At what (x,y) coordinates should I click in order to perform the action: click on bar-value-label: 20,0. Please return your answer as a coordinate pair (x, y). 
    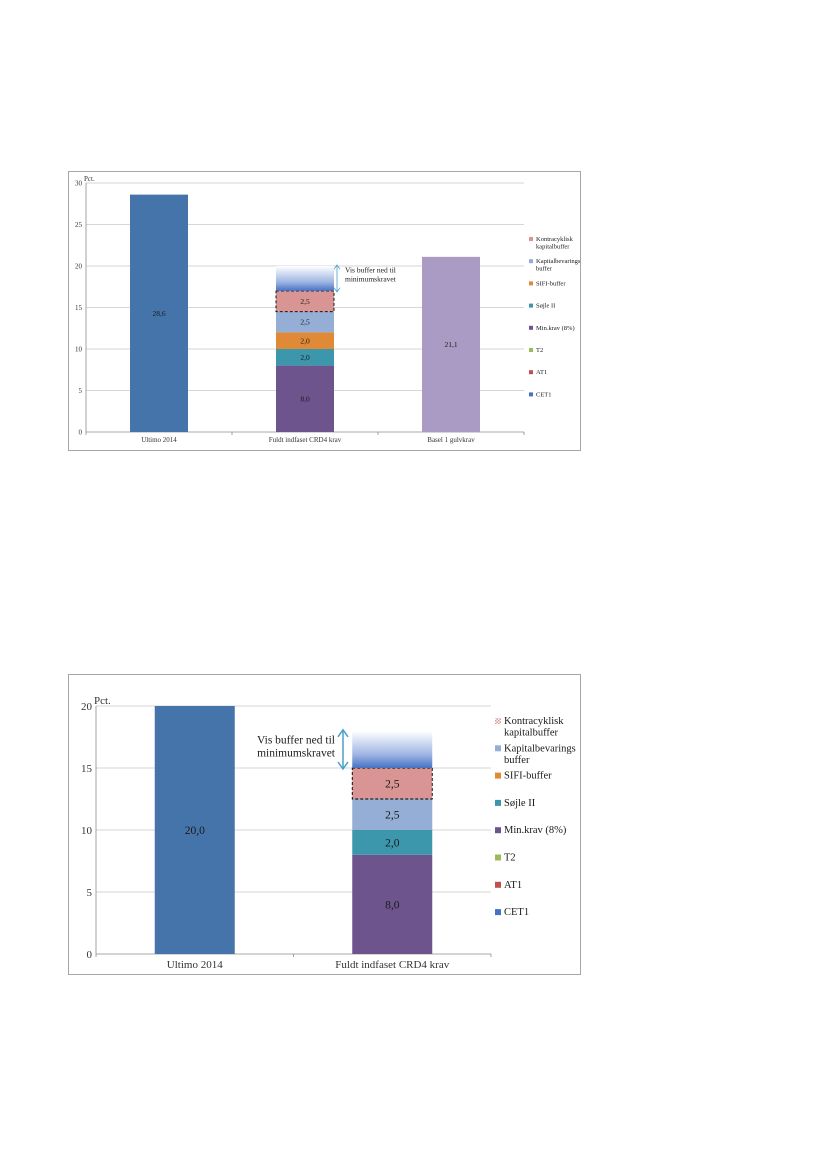
    Looking at the image, I should click on (195, 831).